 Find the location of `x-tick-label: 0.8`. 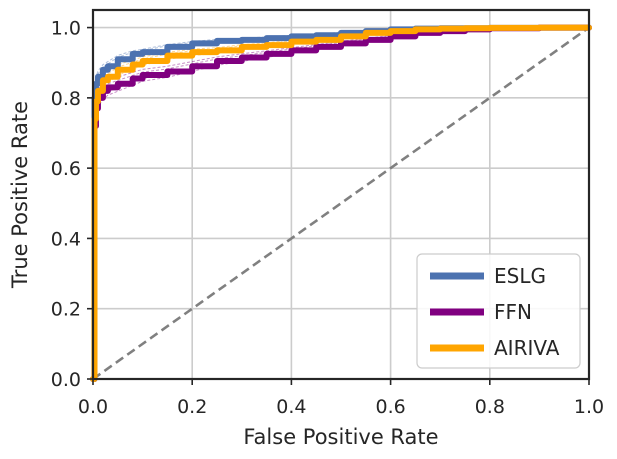

x-tick-label: 0.8 is located at coordinates (490, 407).